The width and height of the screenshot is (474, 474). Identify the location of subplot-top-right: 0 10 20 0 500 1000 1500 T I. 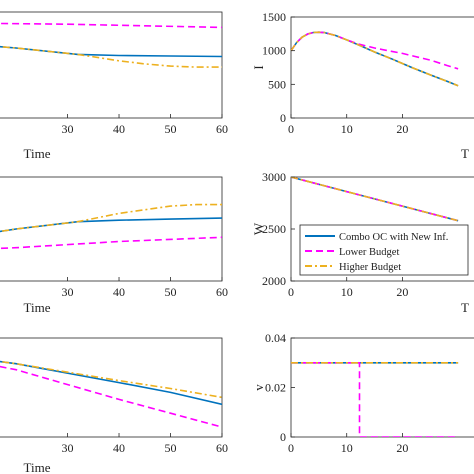
(362, 85).